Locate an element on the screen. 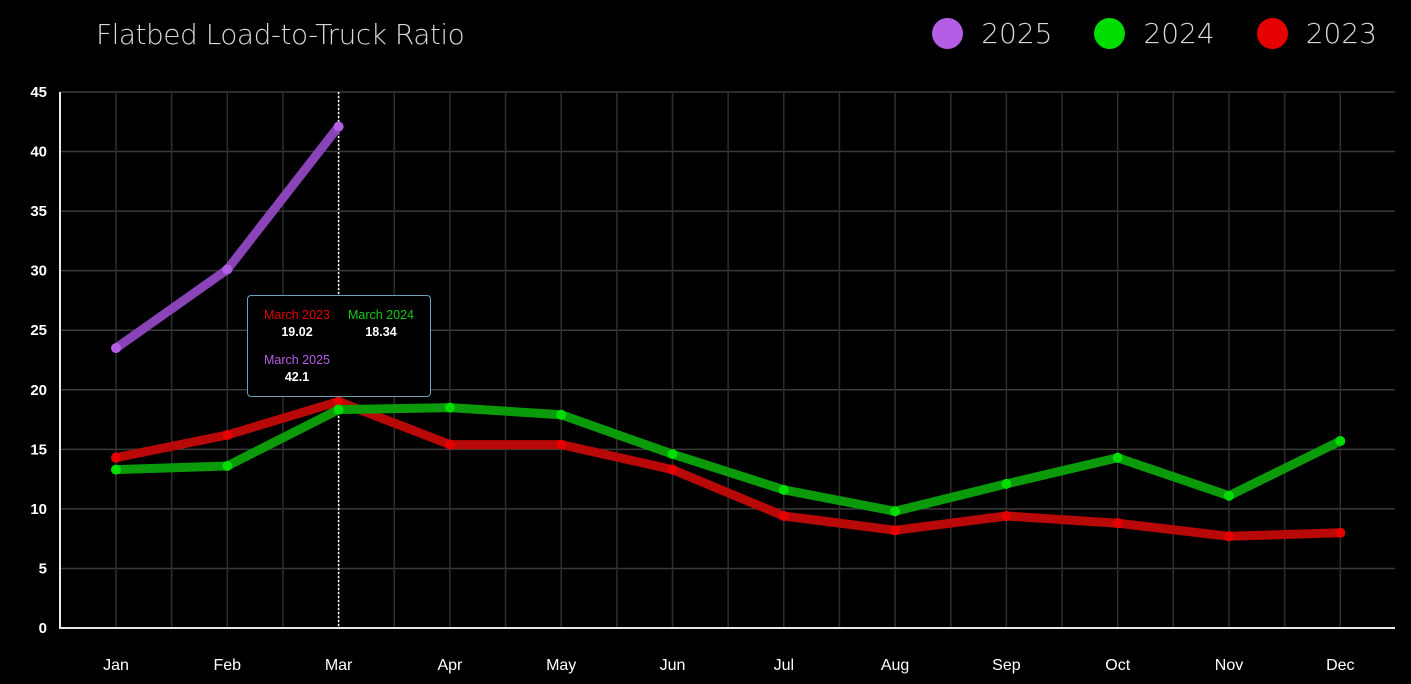 This screenshot has height=684, width=1411. legend-swatch-2025 is located at coordinates (948, 33).